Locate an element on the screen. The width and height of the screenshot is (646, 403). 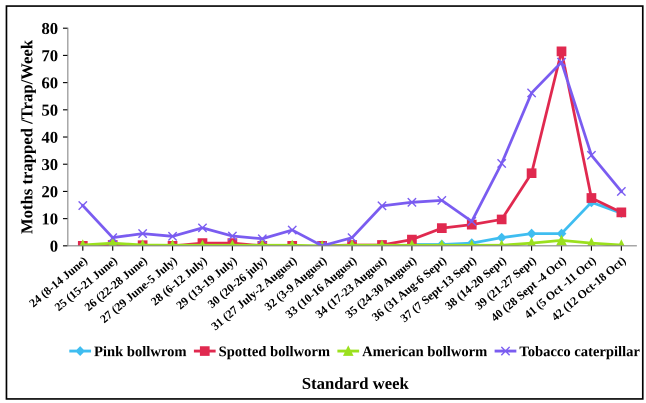
y-tick-label: 20 is located at coordinates (50, 192).